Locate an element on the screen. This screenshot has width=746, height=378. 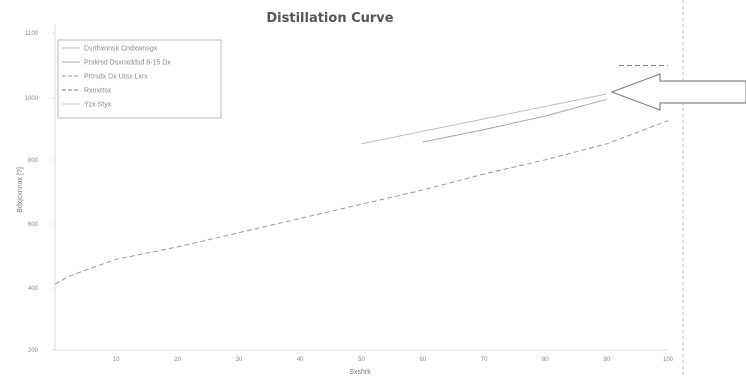
legend-label: Yzx Styx is located at coordinates (98, 105).